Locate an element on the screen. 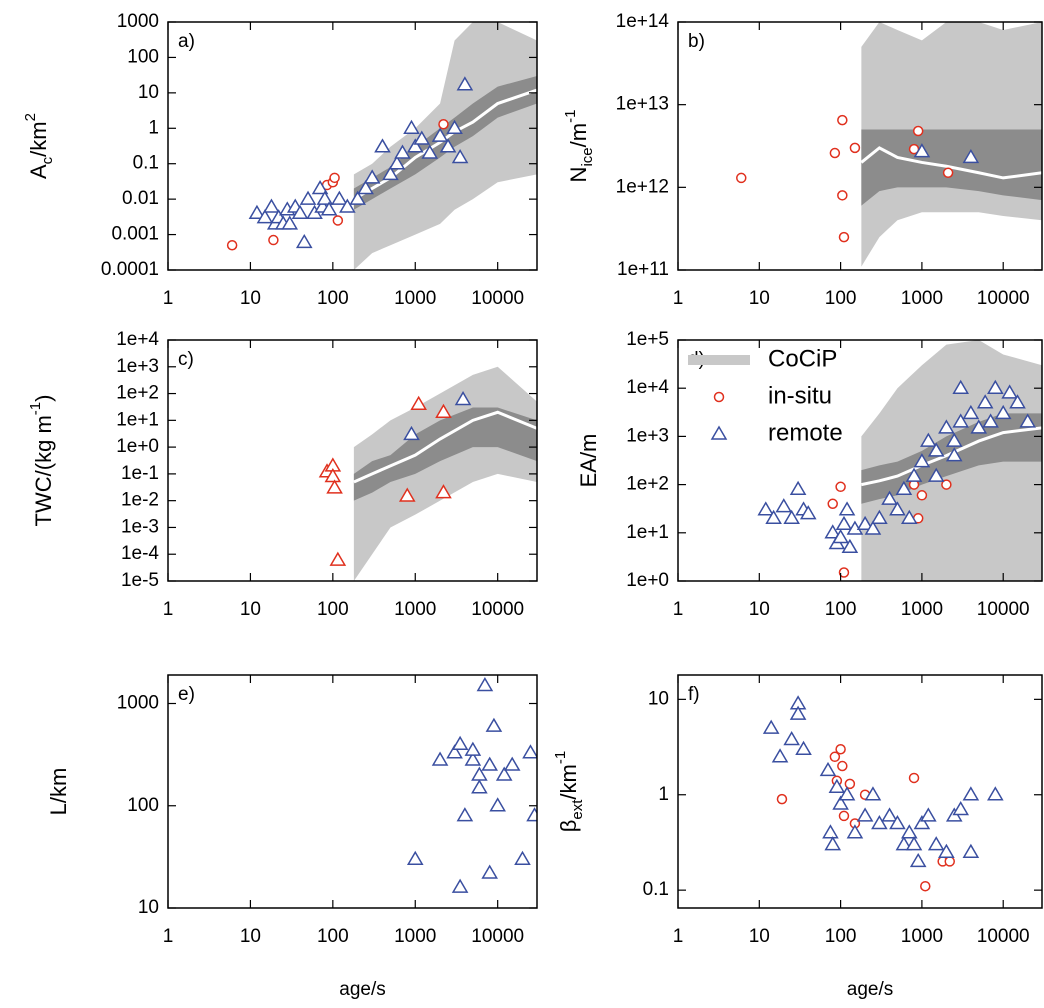 The height and width of the screenshot is (1008, 1044). x-axis-label: age/s is located at coordinates (870, 989).